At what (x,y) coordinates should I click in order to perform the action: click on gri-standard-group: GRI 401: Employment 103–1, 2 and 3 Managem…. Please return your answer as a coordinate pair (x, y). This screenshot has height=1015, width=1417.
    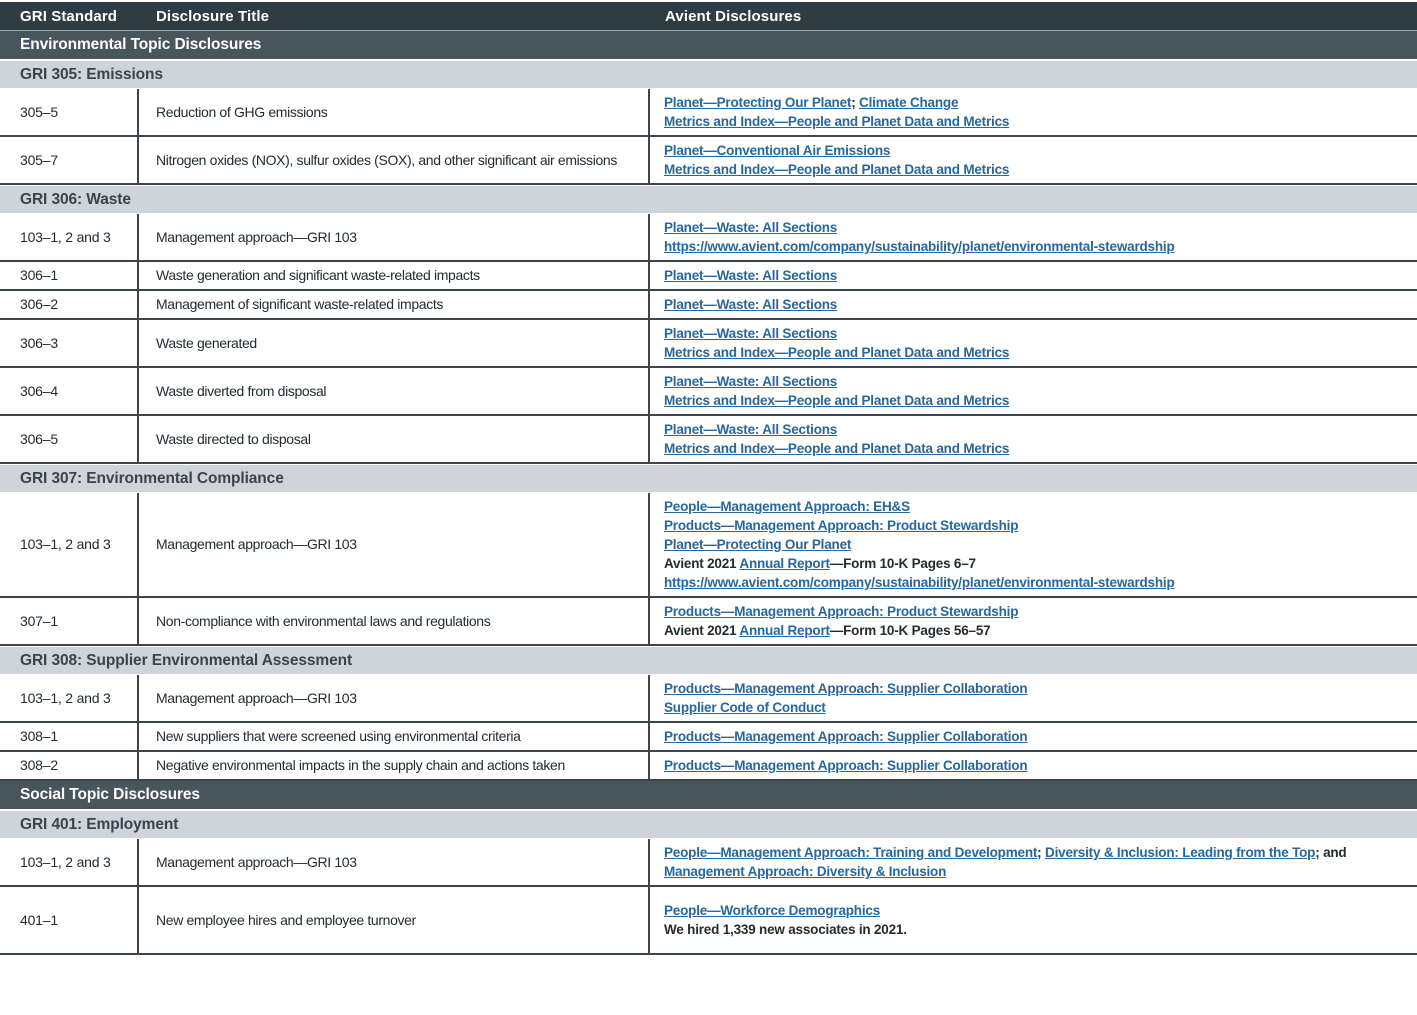
    Looking at the image, I should click on (708, 882).